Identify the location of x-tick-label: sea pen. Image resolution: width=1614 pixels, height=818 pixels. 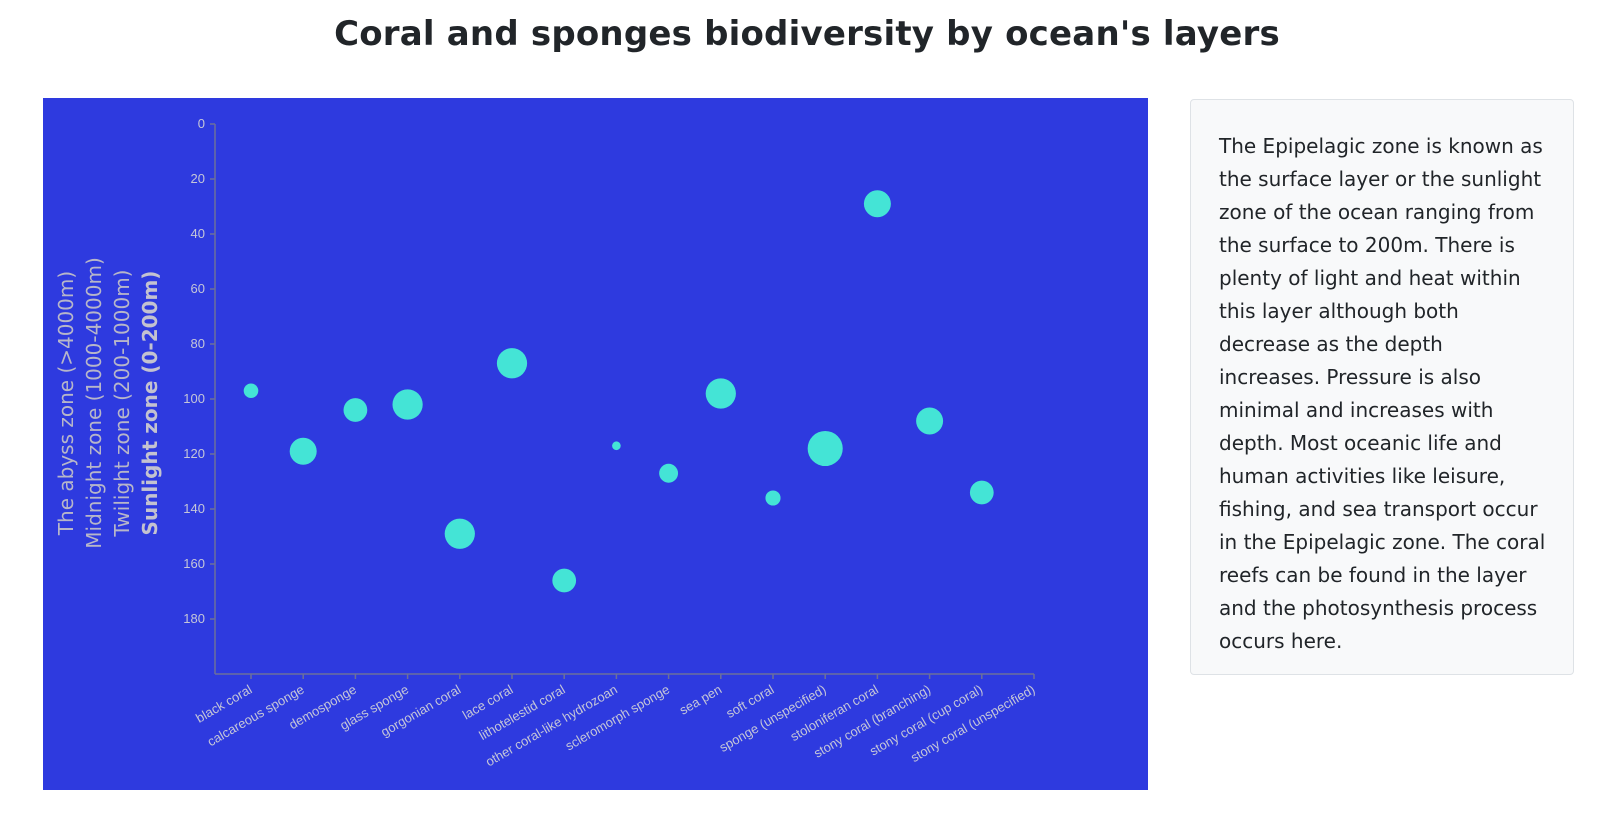
(701, 700).